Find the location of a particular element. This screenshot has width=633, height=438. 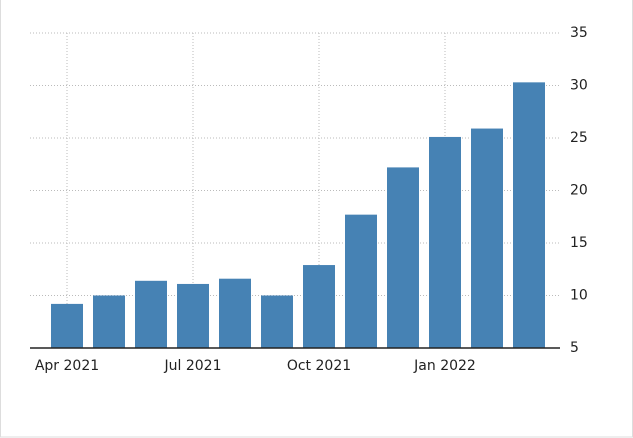

x-tick-label: Apr 2021 is located at coordinates (67, 366).